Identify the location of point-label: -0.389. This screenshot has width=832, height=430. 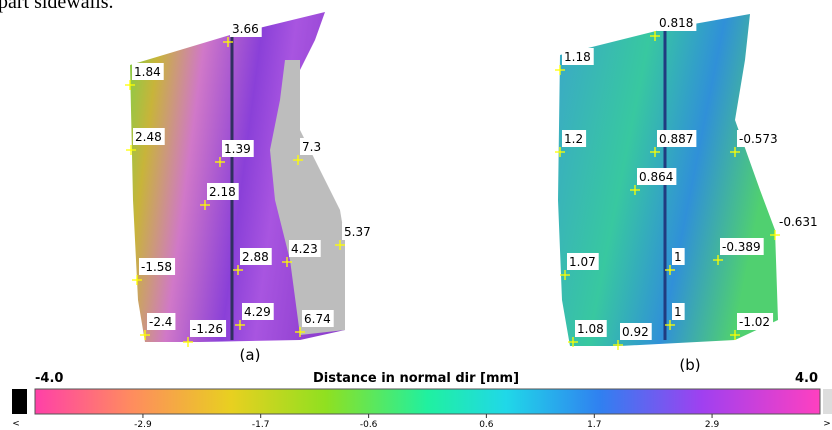
(741, 247).